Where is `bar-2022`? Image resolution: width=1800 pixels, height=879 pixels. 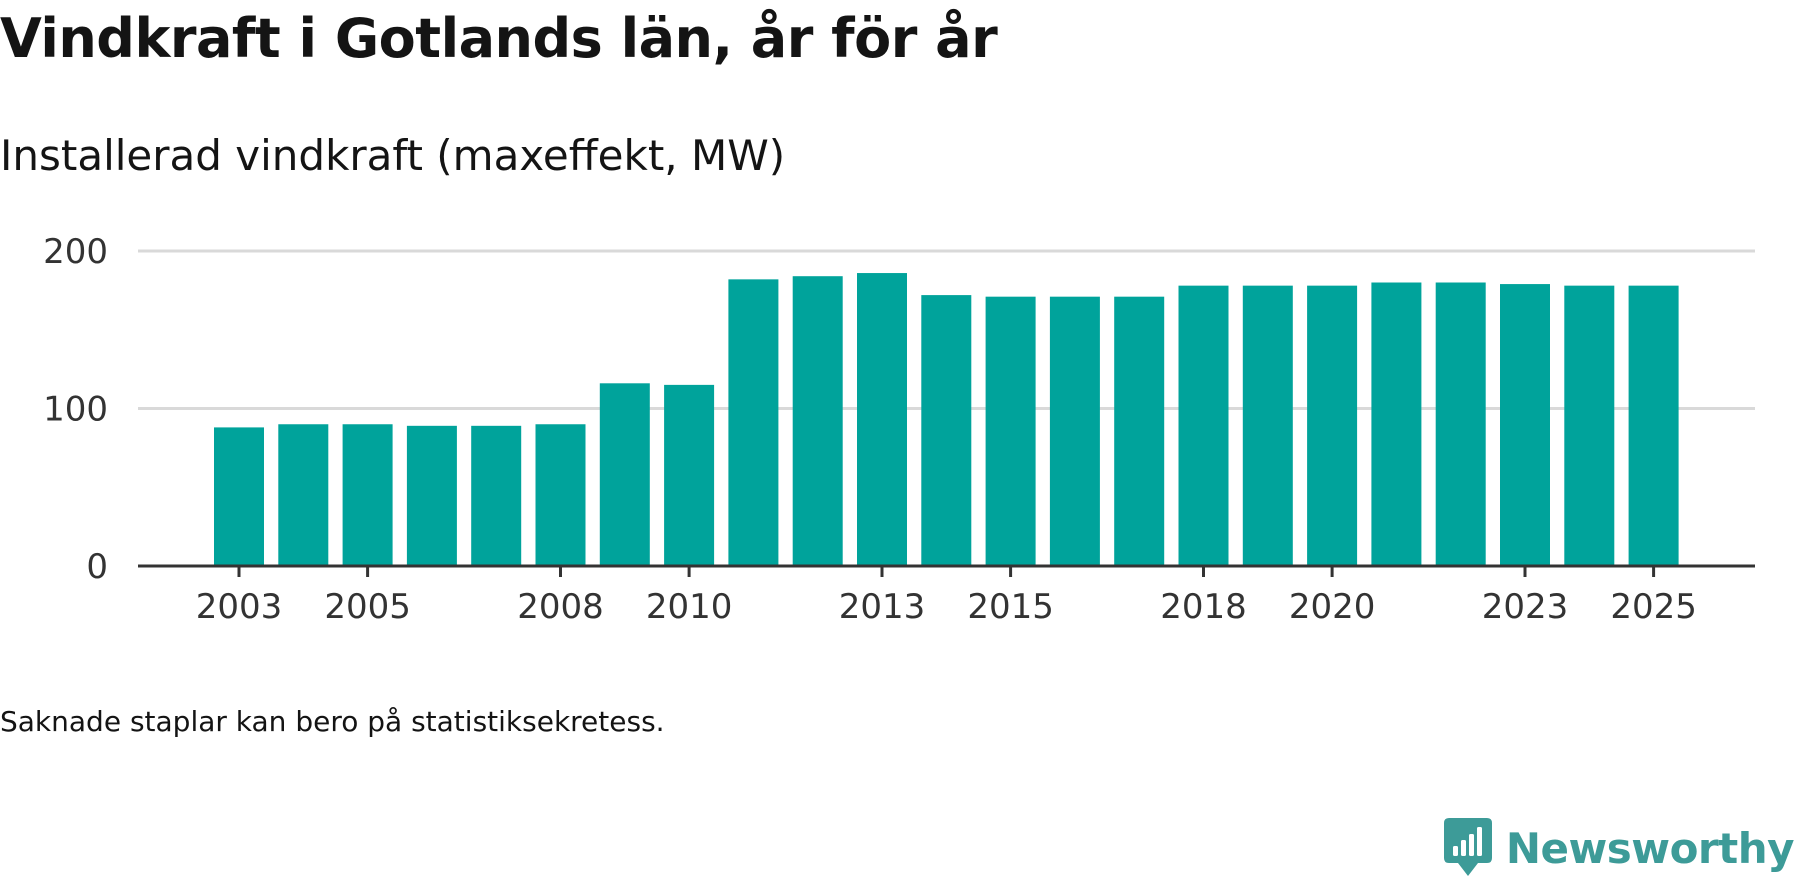
bar-2022 is located at coordinates (1460, 424).